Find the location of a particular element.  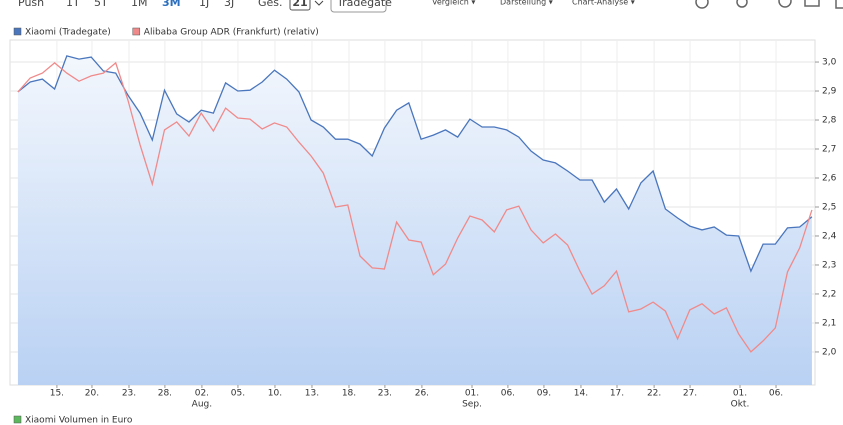

x-month-label: Aug. is located at coordinates (202, 405).